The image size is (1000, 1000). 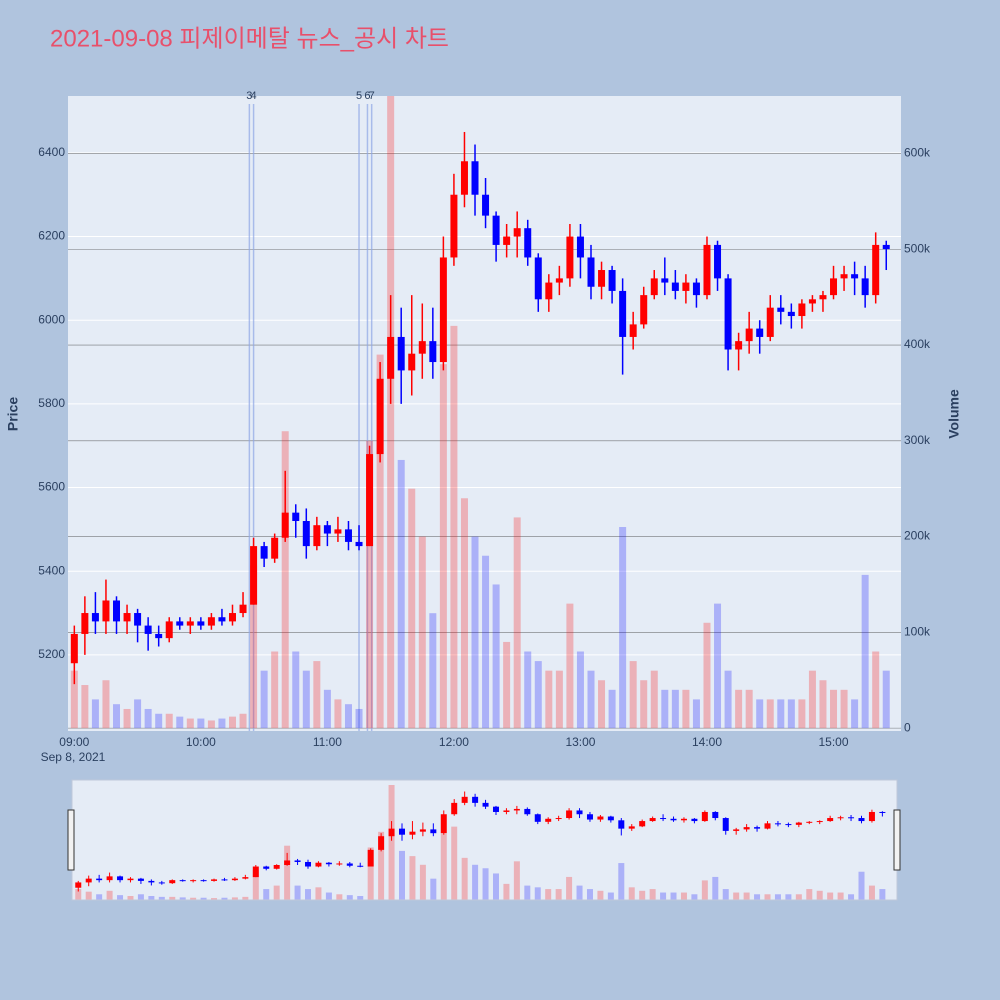 What do you see at coordinates (484, 840) in the screenshot?
I see `range-slider` at bounding box center [484, 840].